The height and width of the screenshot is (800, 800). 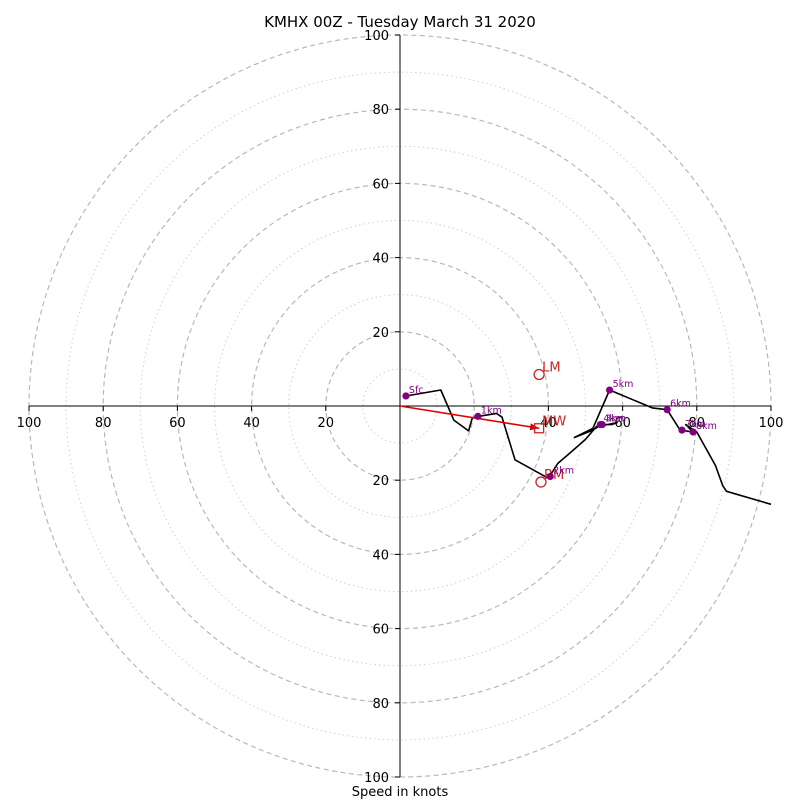 I want to click on mean-wind-marker, so click(x=539, y=428).